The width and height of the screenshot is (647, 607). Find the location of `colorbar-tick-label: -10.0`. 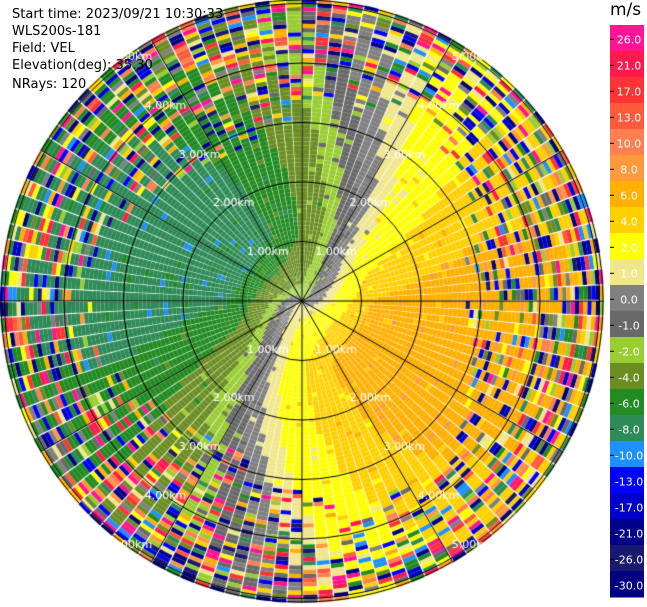

colorbar-tick-label: -10.0 is located at coordinates (629, 455).